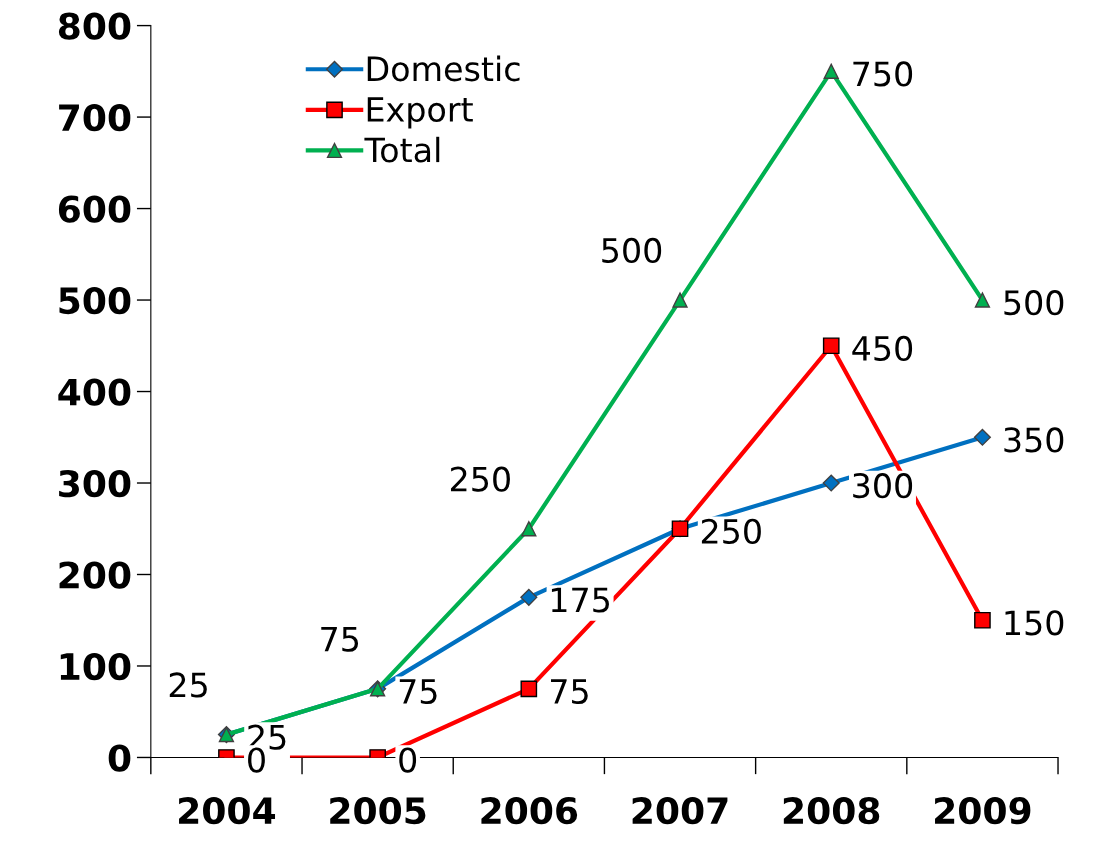 The height and width of the screenshot is (853, 1093). Describe the element at coordinates (94, 209) in the screenshot. I see `y-tick-label: 600` at that location.